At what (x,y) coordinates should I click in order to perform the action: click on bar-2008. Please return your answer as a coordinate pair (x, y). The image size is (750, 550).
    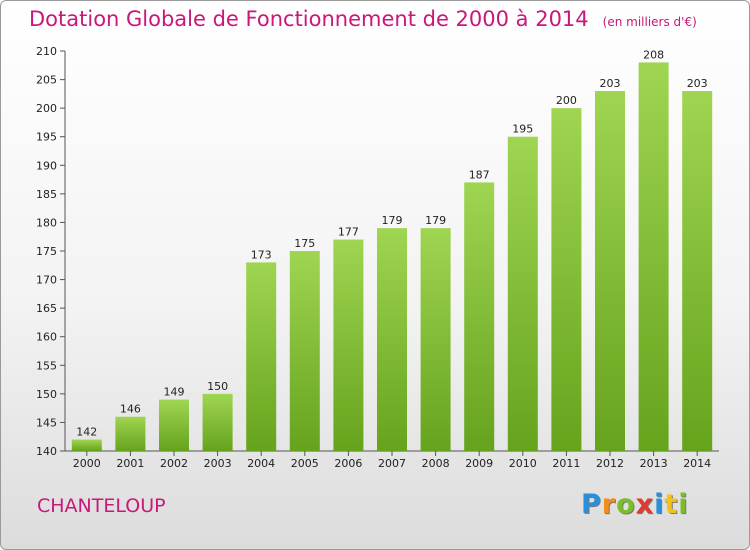
    Looking at the image, I should click on (435, 339).